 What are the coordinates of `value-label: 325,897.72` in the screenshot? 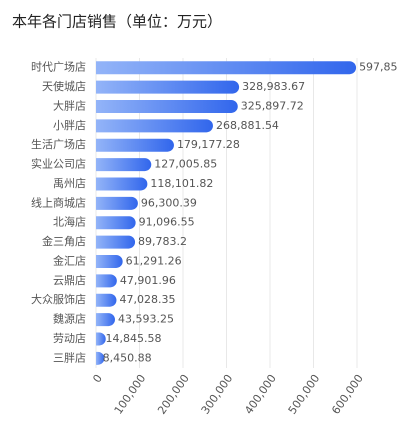 It's located at (272, 105).